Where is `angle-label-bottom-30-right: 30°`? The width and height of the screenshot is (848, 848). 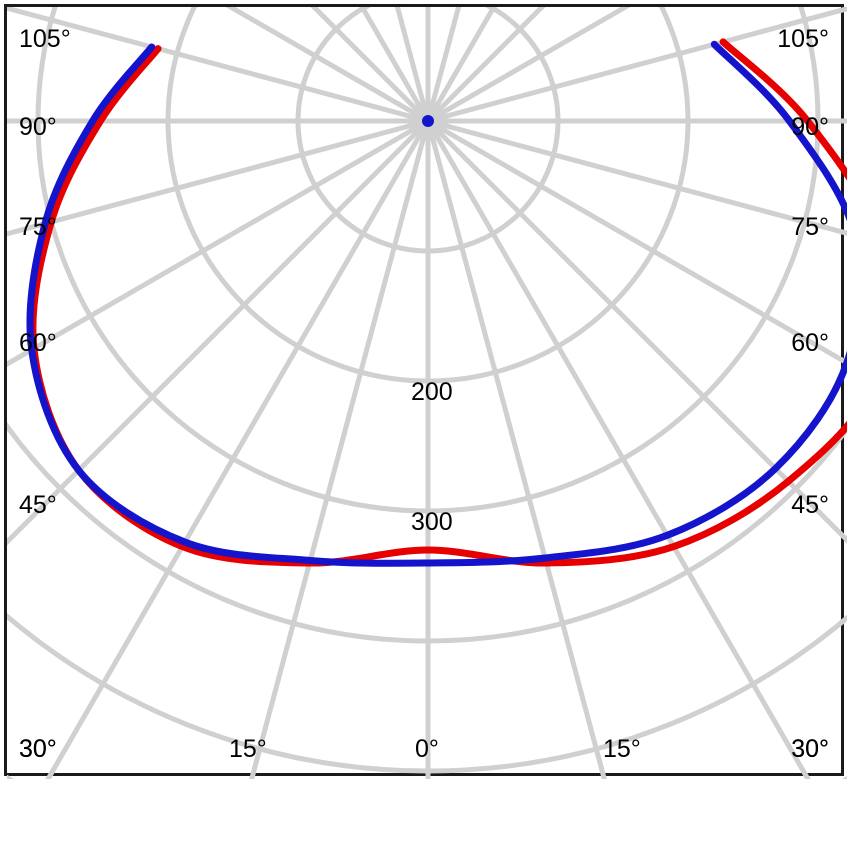 angle-label-bottom-30-right: 30° is located at coordinates (810, 749).